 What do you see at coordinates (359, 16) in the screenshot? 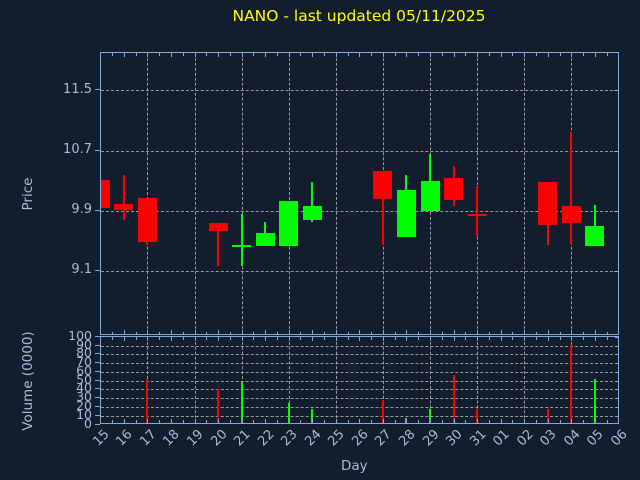
I see `chart-title: NANO - last updated 05/11/2025` at bounding box center [359, 16].